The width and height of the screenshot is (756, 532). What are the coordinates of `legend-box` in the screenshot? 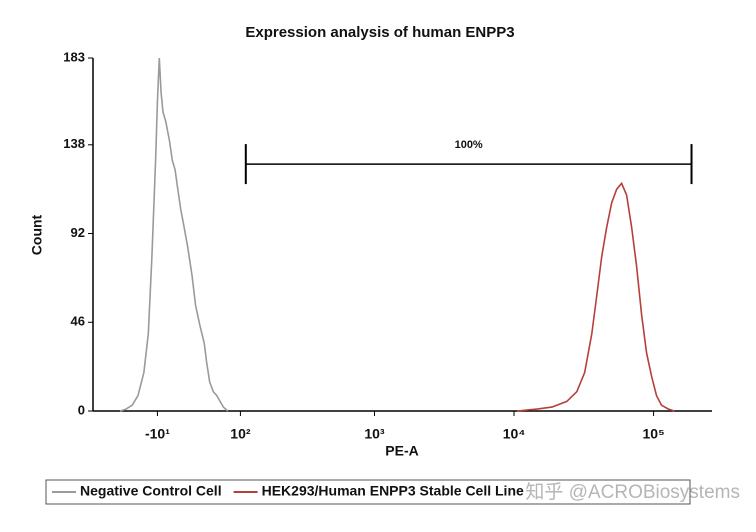 It's located at (368, 492).